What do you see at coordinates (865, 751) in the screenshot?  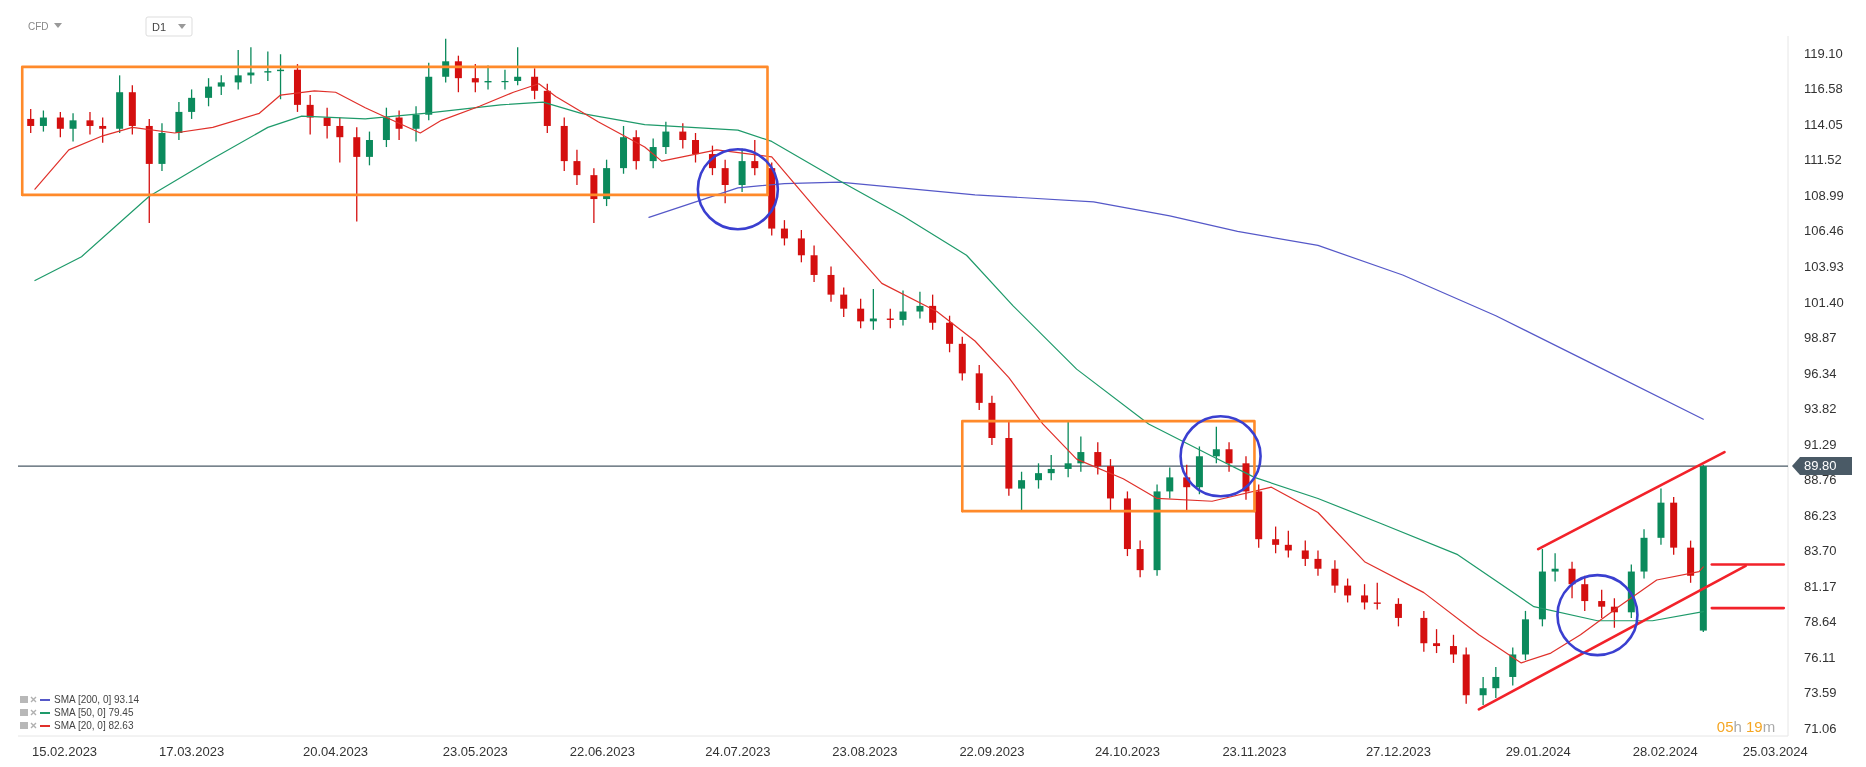 I see `x-tick-label: 23.08.2023` at bounding box center [865, 751].